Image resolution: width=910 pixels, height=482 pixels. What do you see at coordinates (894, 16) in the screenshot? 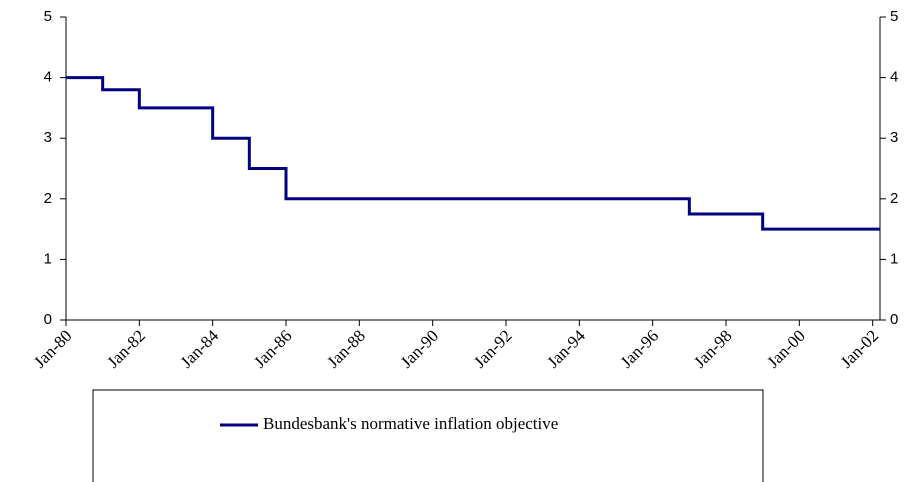
I see `y2-tick-label: 5` at bounding box center [894, 16].